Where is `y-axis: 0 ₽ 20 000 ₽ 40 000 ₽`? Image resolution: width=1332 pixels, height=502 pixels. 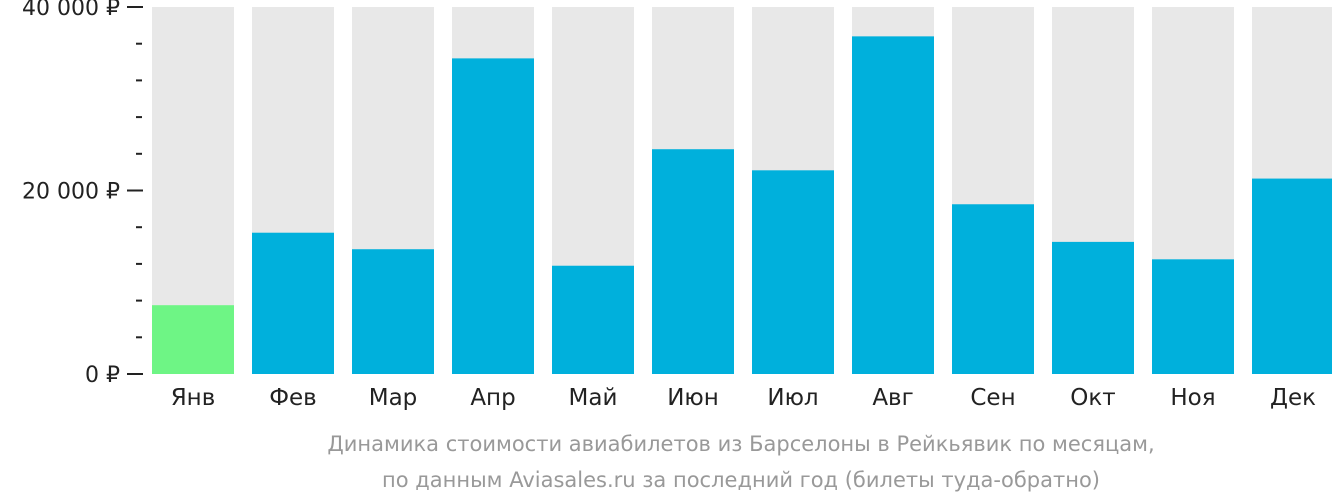 y-axis: 0 ₽ 20 000 ₽ 40 000 ₽ is located at coordinates (82, 194).